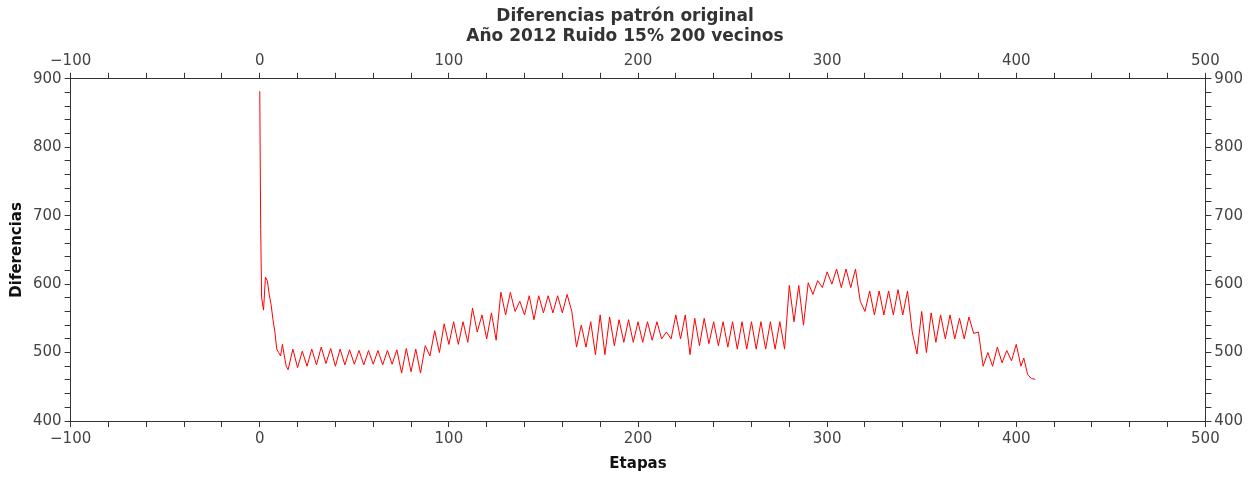 The height and width of the screenshot is (477, 1254). I want to click on x-tick-label: 500, so click(1205, 437).